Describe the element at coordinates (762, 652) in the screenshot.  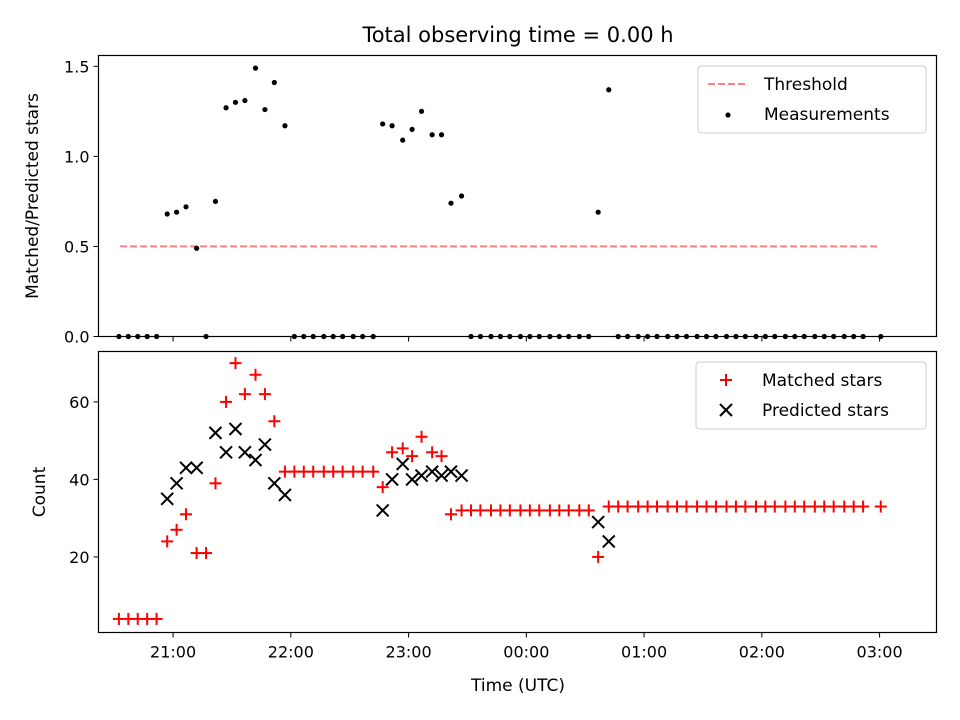
I see `x-tick-label: 02:00` at that location.